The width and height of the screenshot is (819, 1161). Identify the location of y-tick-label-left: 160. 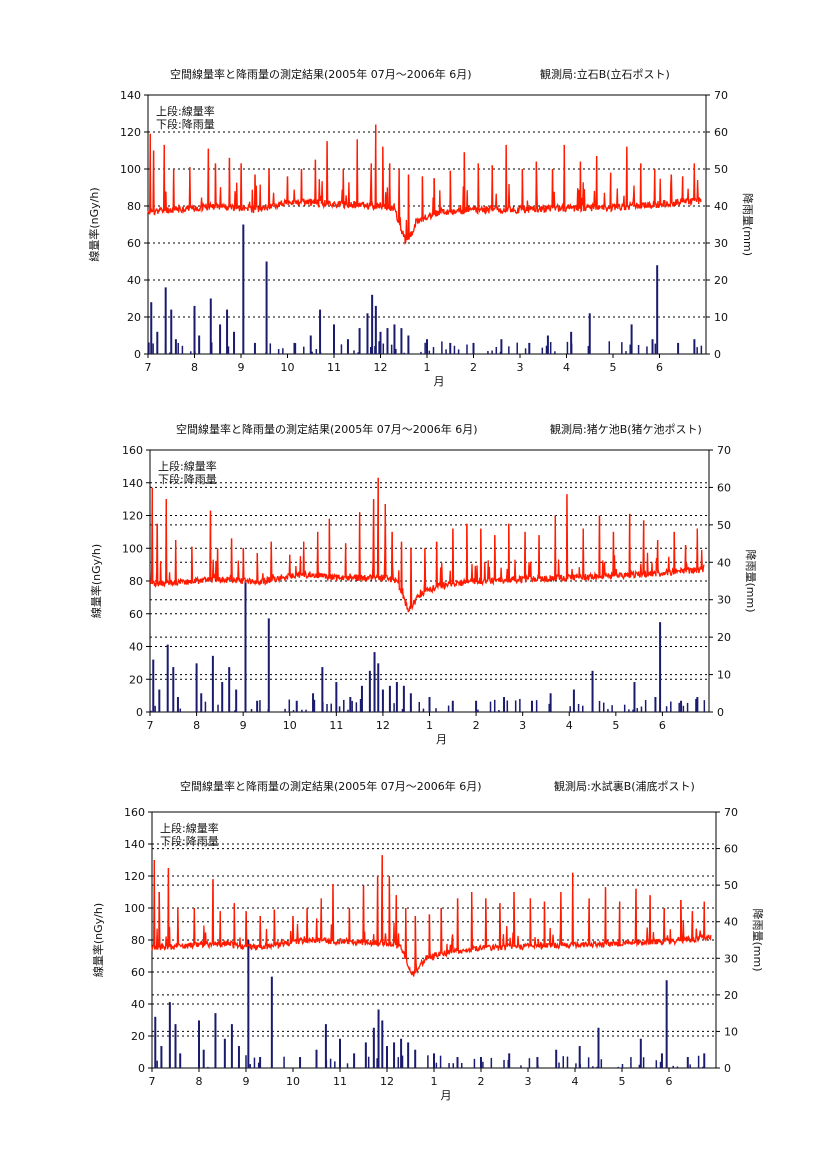
(134, 812).